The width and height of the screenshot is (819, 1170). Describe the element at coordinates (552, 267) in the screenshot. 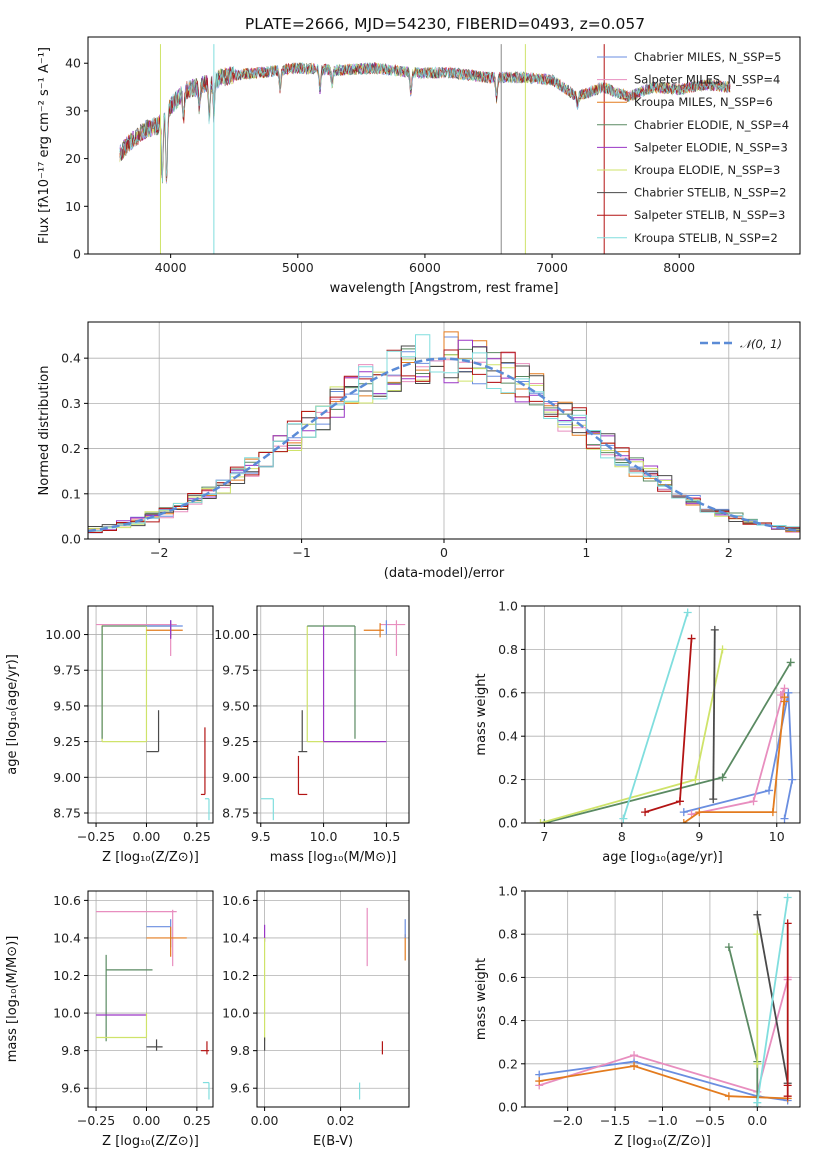

I see `x-tick-label: 7000` at that location.